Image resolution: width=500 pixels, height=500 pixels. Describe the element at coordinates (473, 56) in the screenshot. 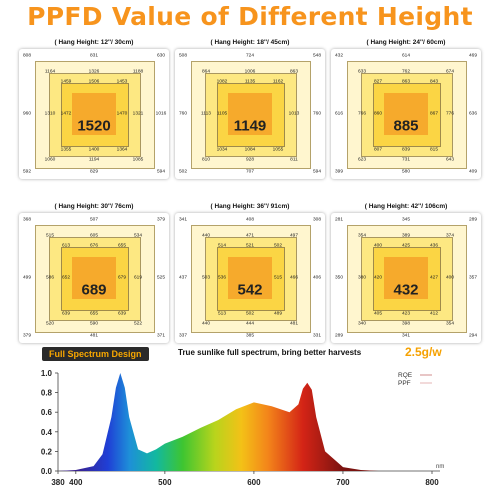

I see `ppfd-value: 469` at that location.